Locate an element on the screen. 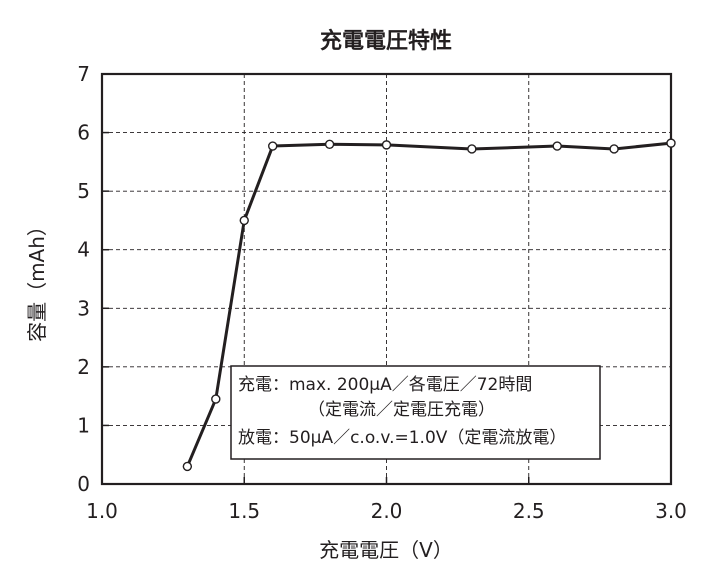 This screenshot has width=712, height=573. annotation-line-mode: （定電流／定電圧充電） is located at coordinates (401, 410).